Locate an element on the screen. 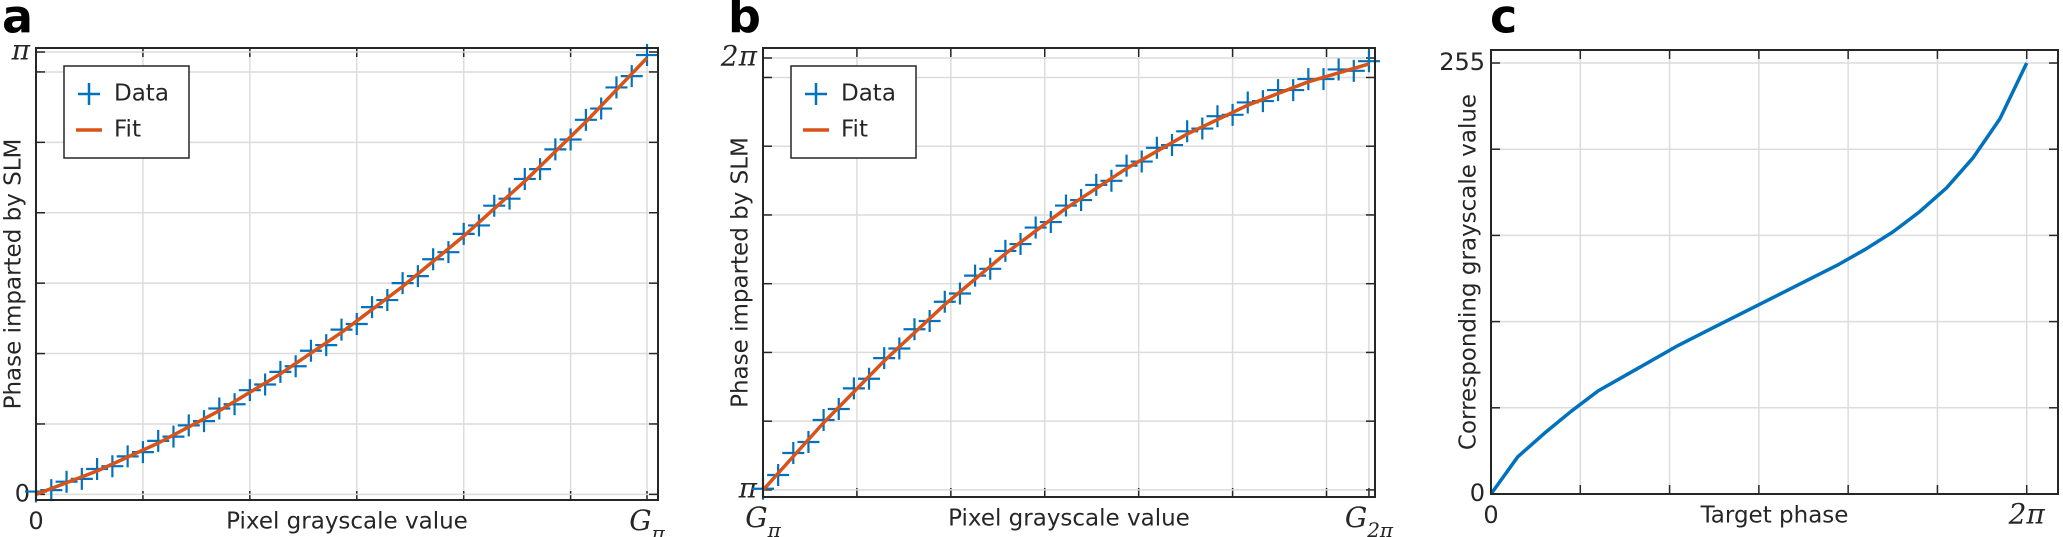  x-tick-label: G2π is located at coordinates (1369, 519).